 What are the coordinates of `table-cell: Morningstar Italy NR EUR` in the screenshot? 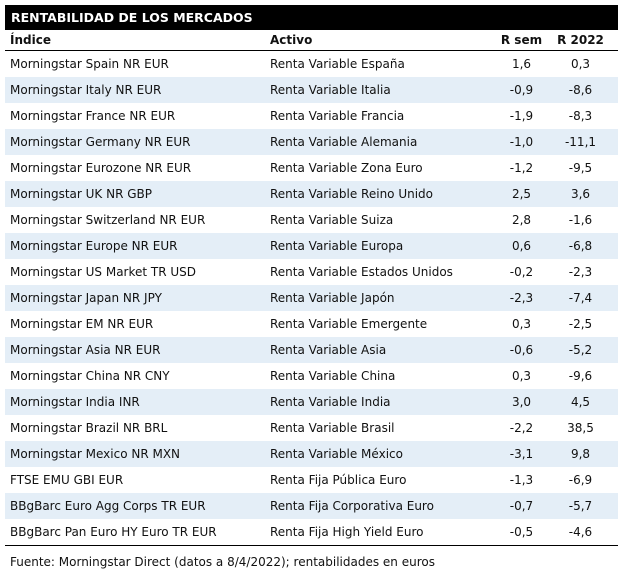 It's located at (86, 90).